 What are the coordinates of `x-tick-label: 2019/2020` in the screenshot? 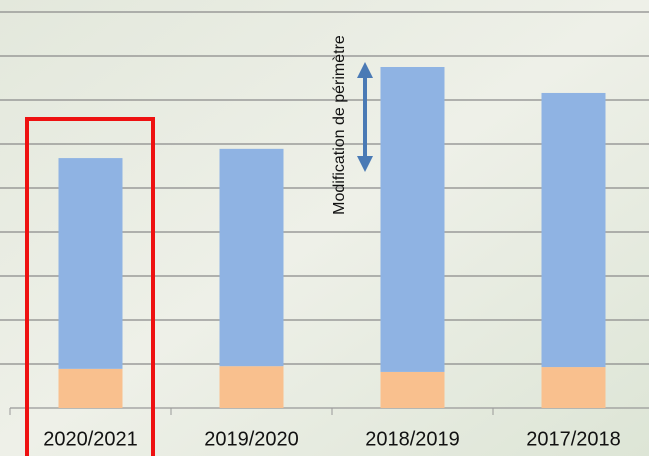 It's located at (251, 439).